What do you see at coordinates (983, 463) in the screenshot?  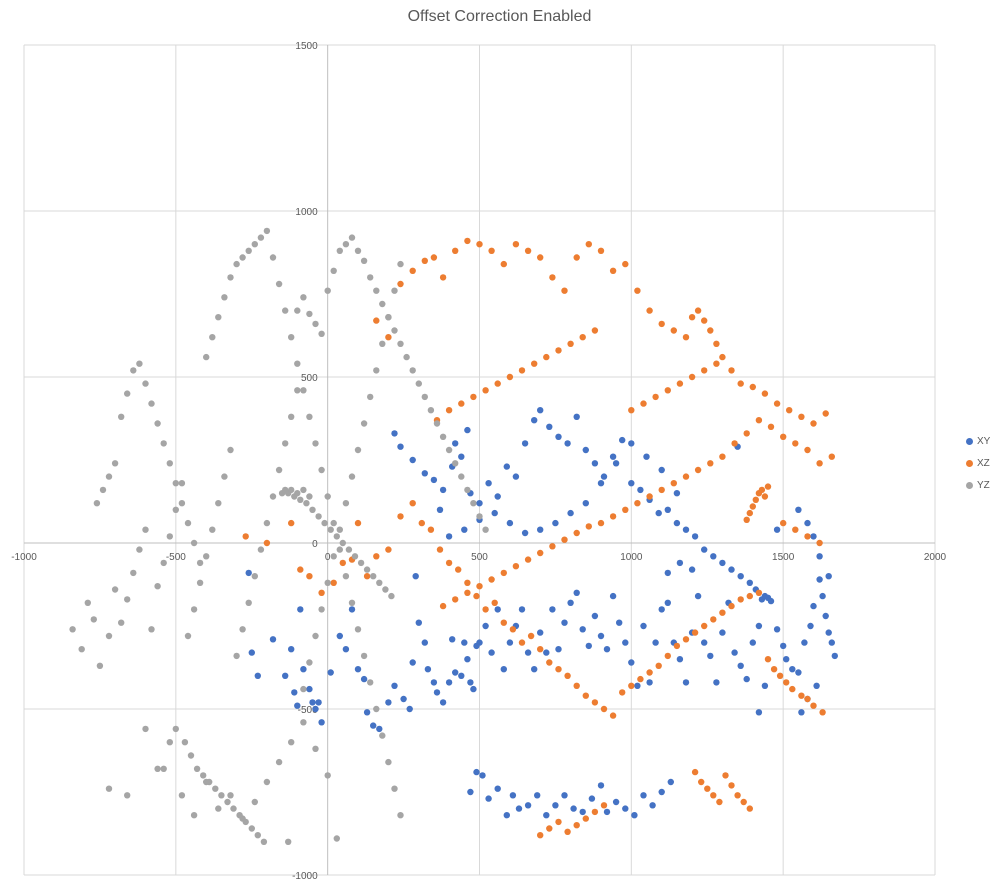 I see `legend-label: XZ` at bounding box center [983, 463].